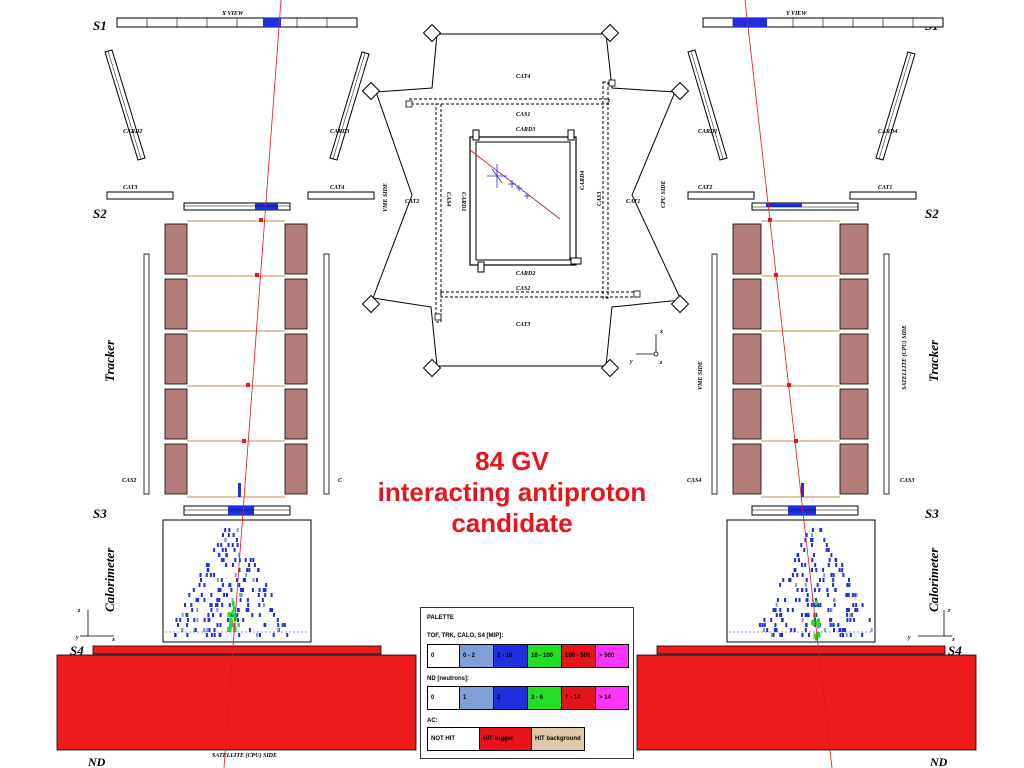 This screenshot has width=1024, height=768. What do you see at coordinates (130, 188) in the screenshot?
I see `cat3-label-left: CAT3` at bounding box center [130, 188].